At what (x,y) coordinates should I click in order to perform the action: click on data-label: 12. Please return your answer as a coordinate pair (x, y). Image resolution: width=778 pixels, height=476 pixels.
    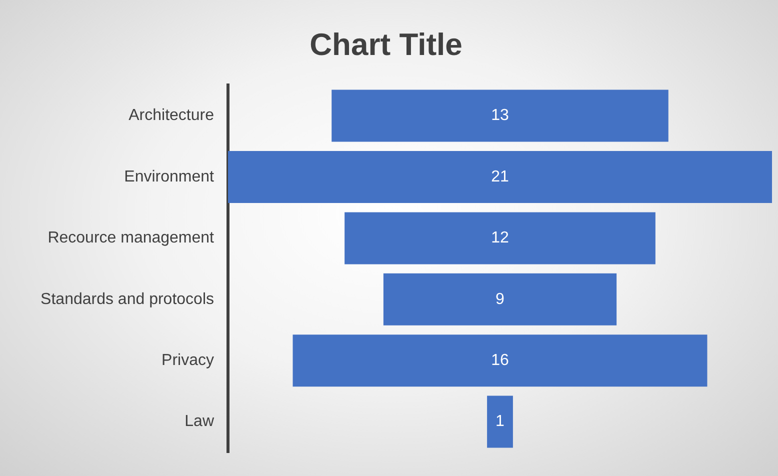
    Looking at the image, I should click on (500, 238).